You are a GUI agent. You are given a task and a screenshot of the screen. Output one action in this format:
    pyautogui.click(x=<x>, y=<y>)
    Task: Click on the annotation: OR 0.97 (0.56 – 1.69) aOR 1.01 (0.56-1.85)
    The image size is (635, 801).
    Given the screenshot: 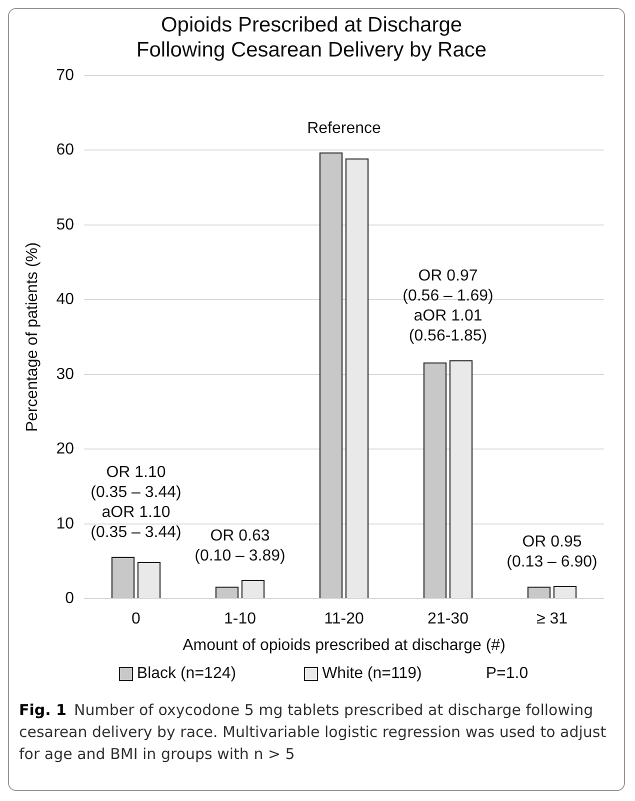 What is the action you would take?
    pyautogui.click(x=448, y=306)
    